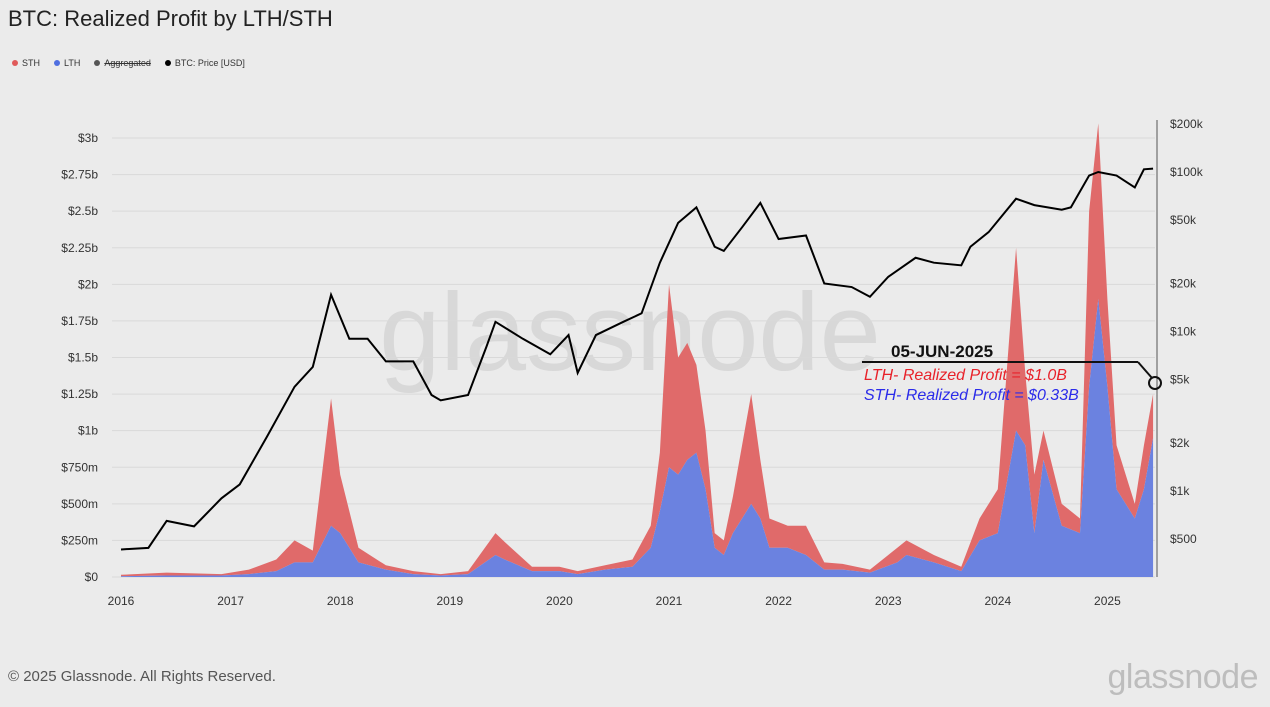  Describe the element at coordinates (1183, 283) in the screenshot. I see `right-tick-label: $20k` at that location.